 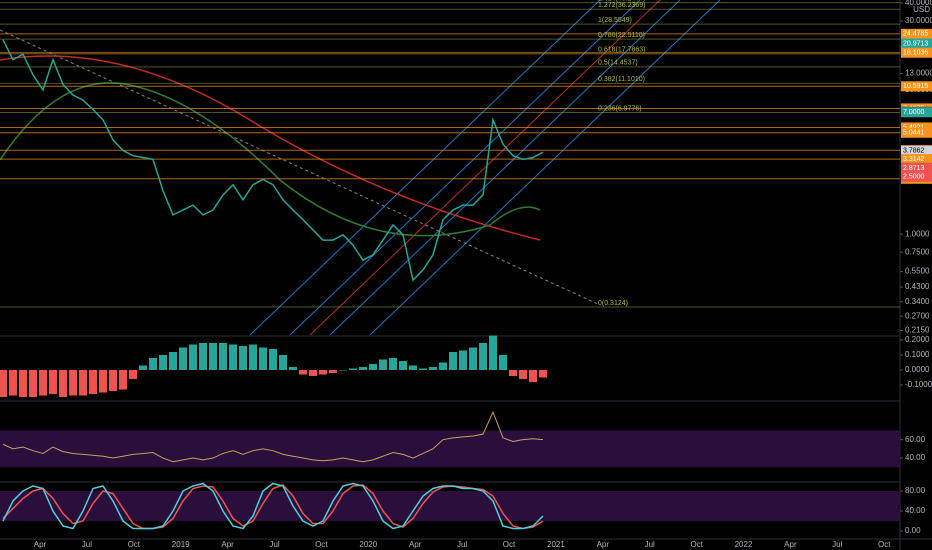 I want to click on stoch-band, so click(x=450, y=506).